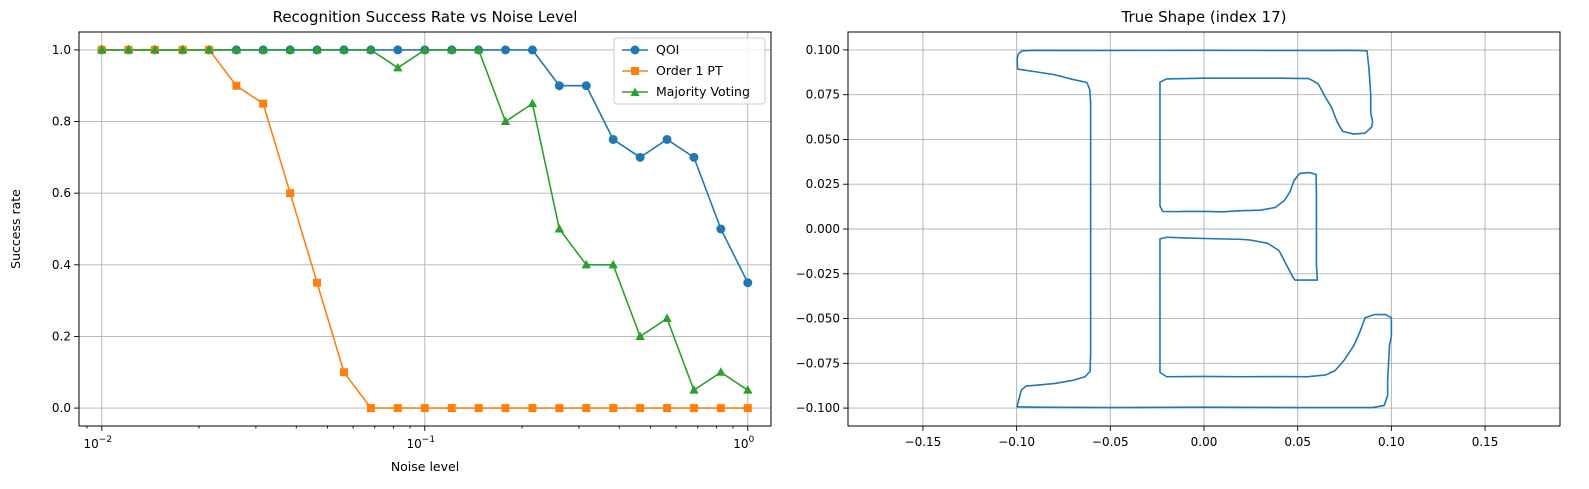  I want to click on chart1-y-tick-label: 0.2, so click(61, 336).